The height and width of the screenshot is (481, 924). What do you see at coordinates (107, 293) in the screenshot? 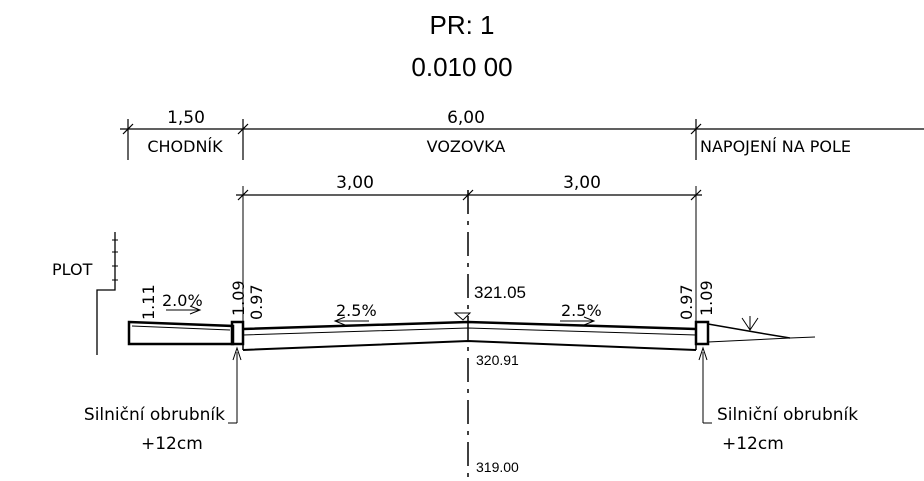
I see `fence` at bounding box center [107, 293].